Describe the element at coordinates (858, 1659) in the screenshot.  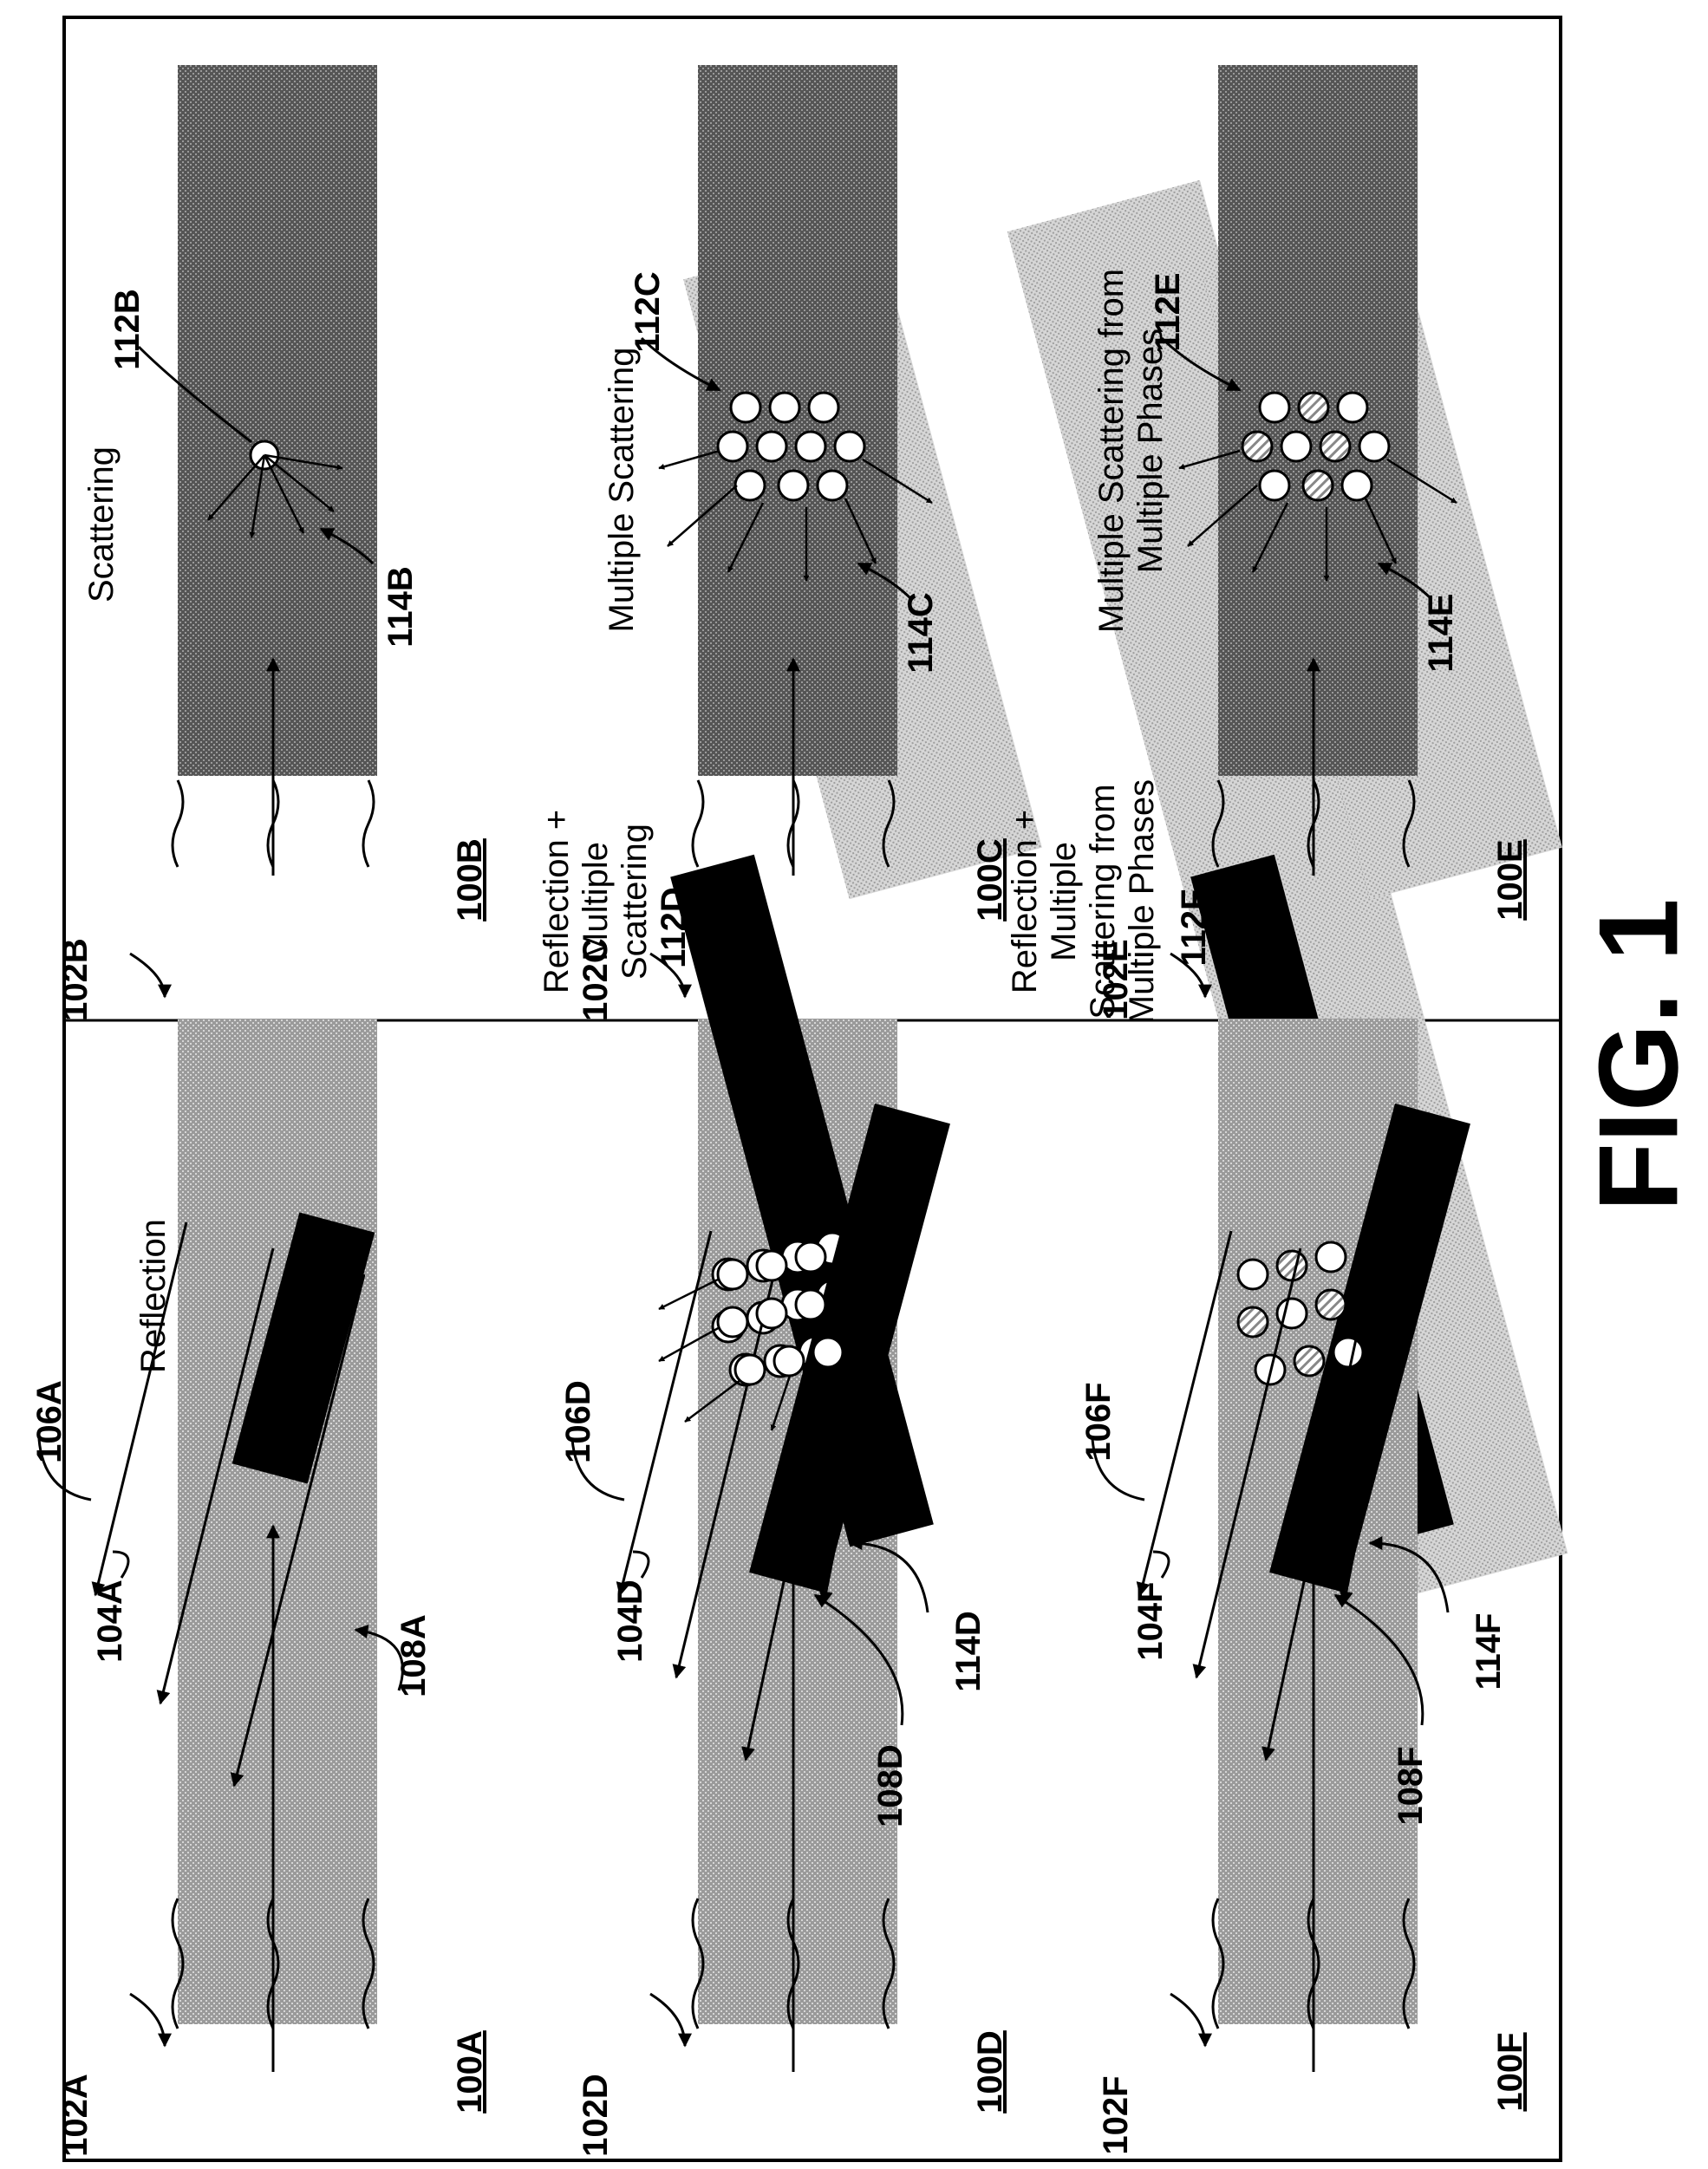
I see `leader-108d` at that location.